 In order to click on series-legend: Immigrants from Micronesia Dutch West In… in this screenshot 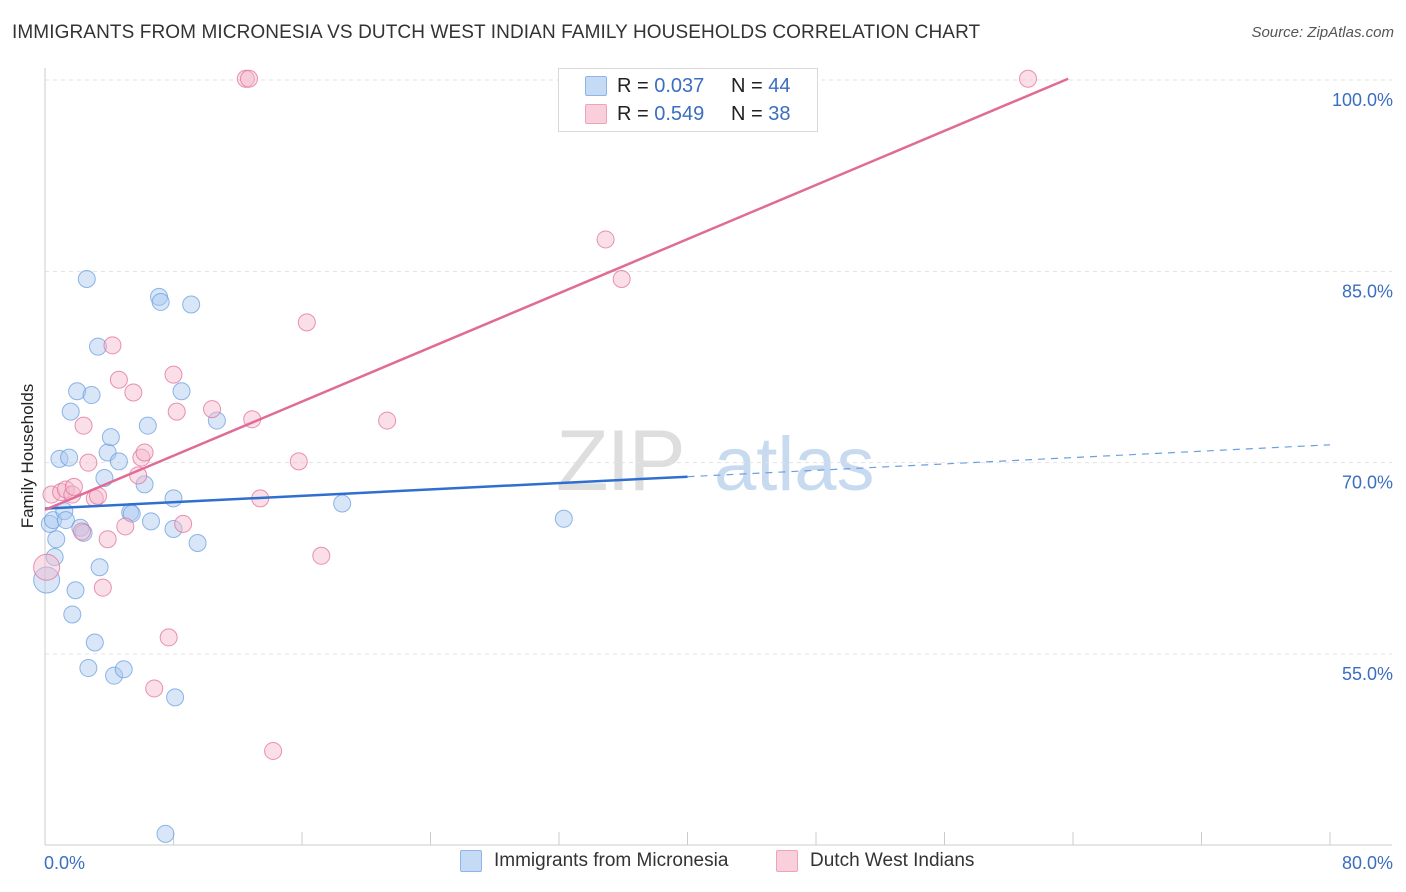, I will do `click(703, 864)`.